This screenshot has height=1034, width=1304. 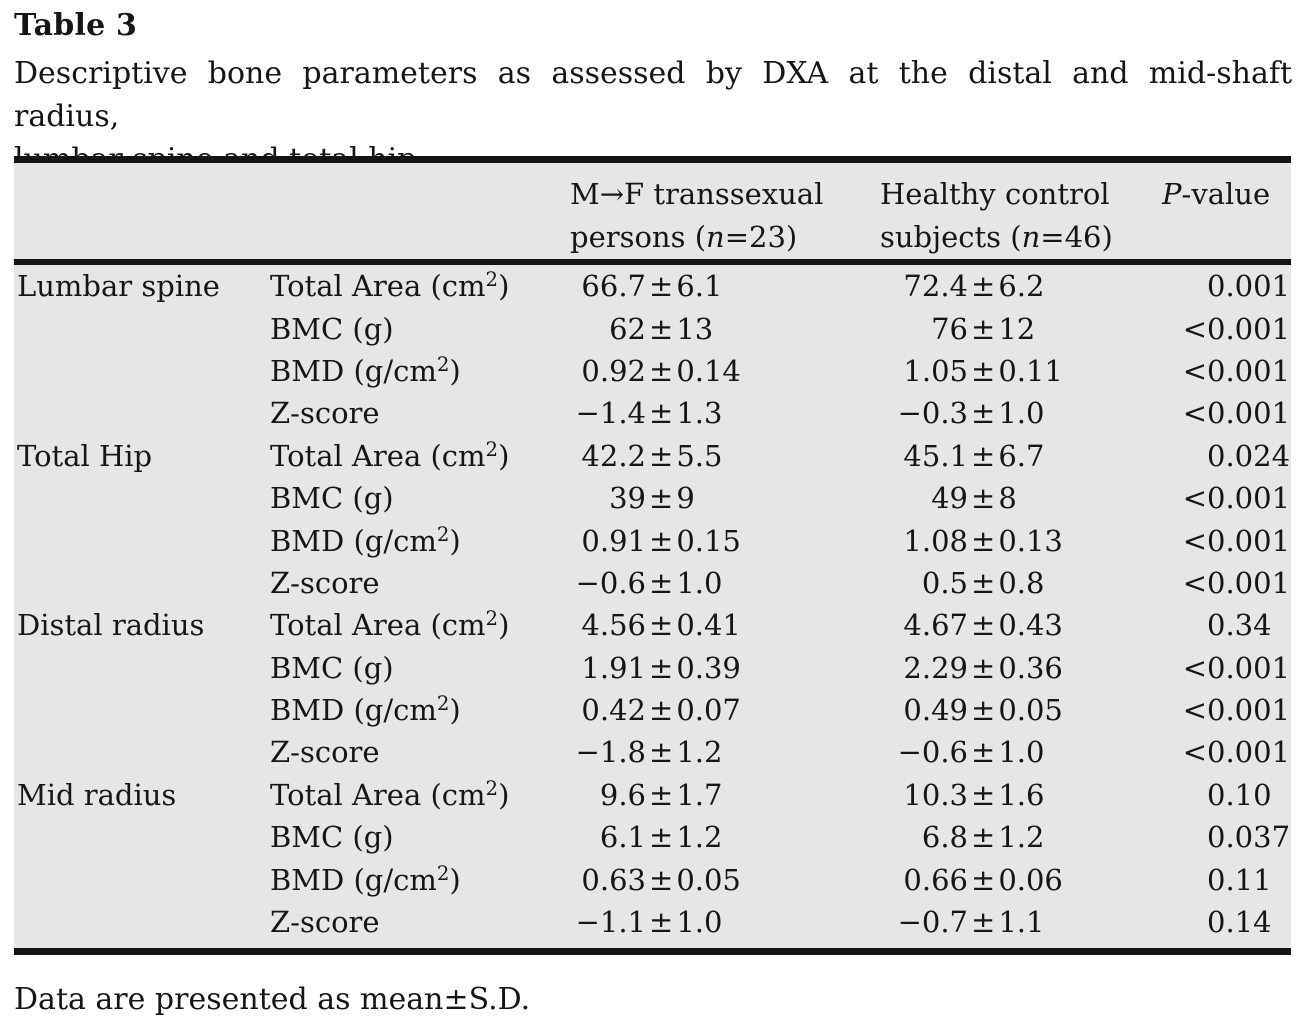 I want to click on mean-value: 1.08, so click(x=935, y=540).